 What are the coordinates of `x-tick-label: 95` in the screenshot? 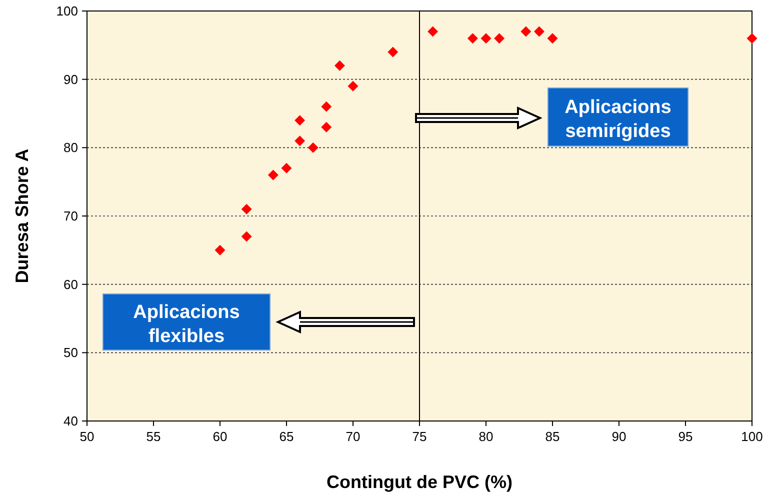 It's located at (685, 436).